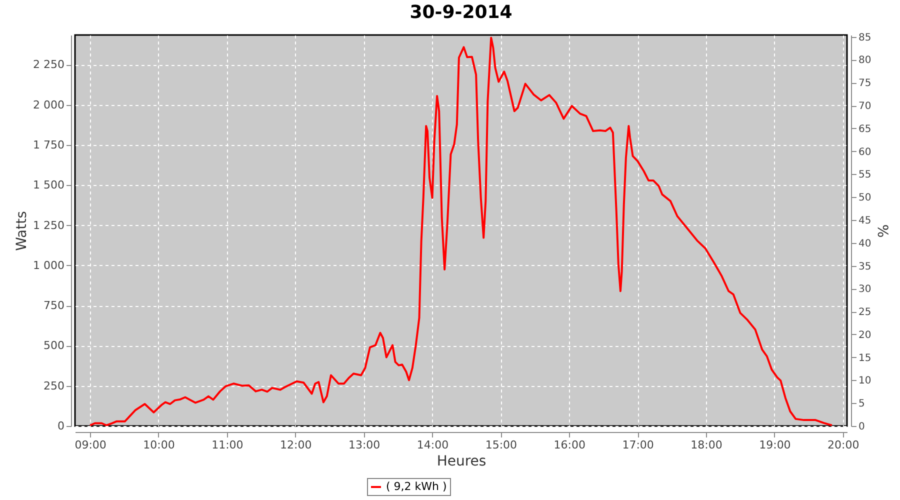  What do you see at coordinates (865, 244) in the screenshot?
I see `y2-tick-label: 40` at bounding box center [865, 244].